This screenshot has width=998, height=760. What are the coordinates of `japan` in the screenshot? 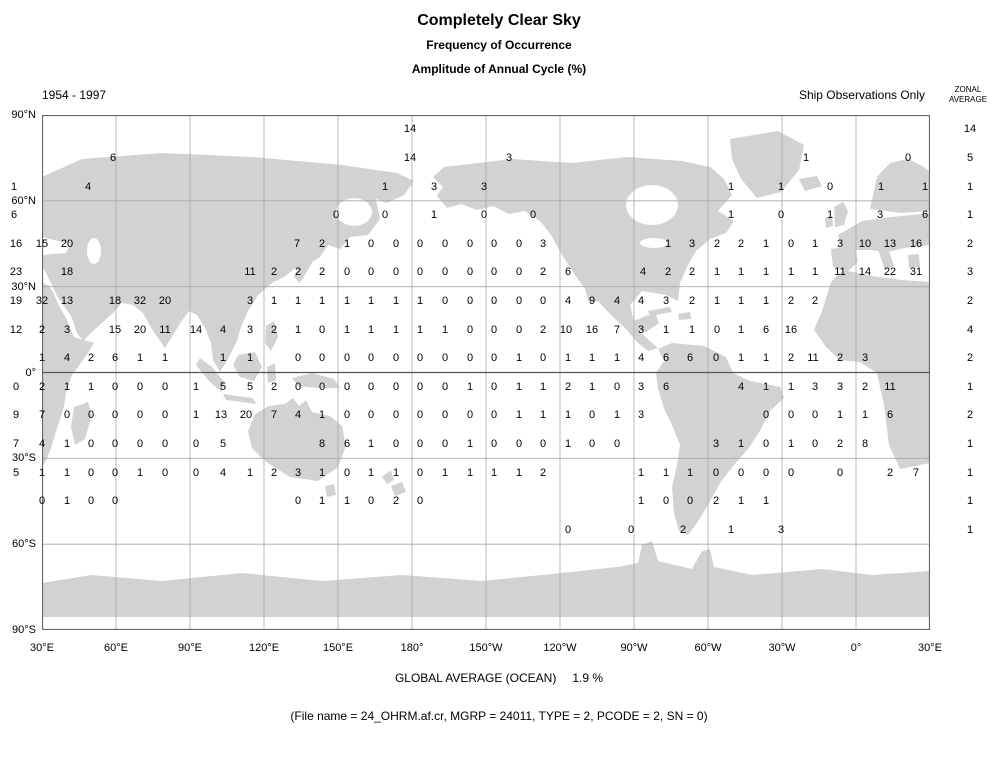 It's located at (307, 263).